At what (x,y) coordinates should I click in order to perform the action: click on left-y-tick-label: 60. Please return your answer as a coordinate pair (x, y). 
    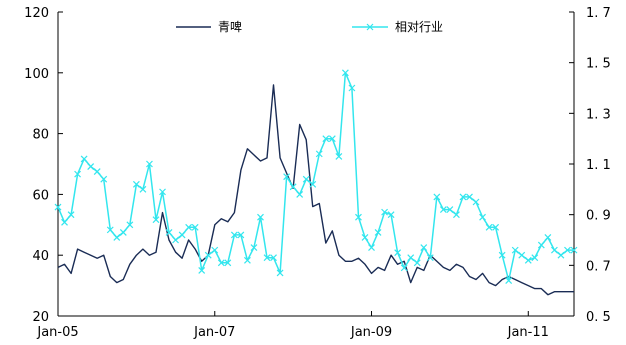
    Looking at the image, I should click on (40, 195).